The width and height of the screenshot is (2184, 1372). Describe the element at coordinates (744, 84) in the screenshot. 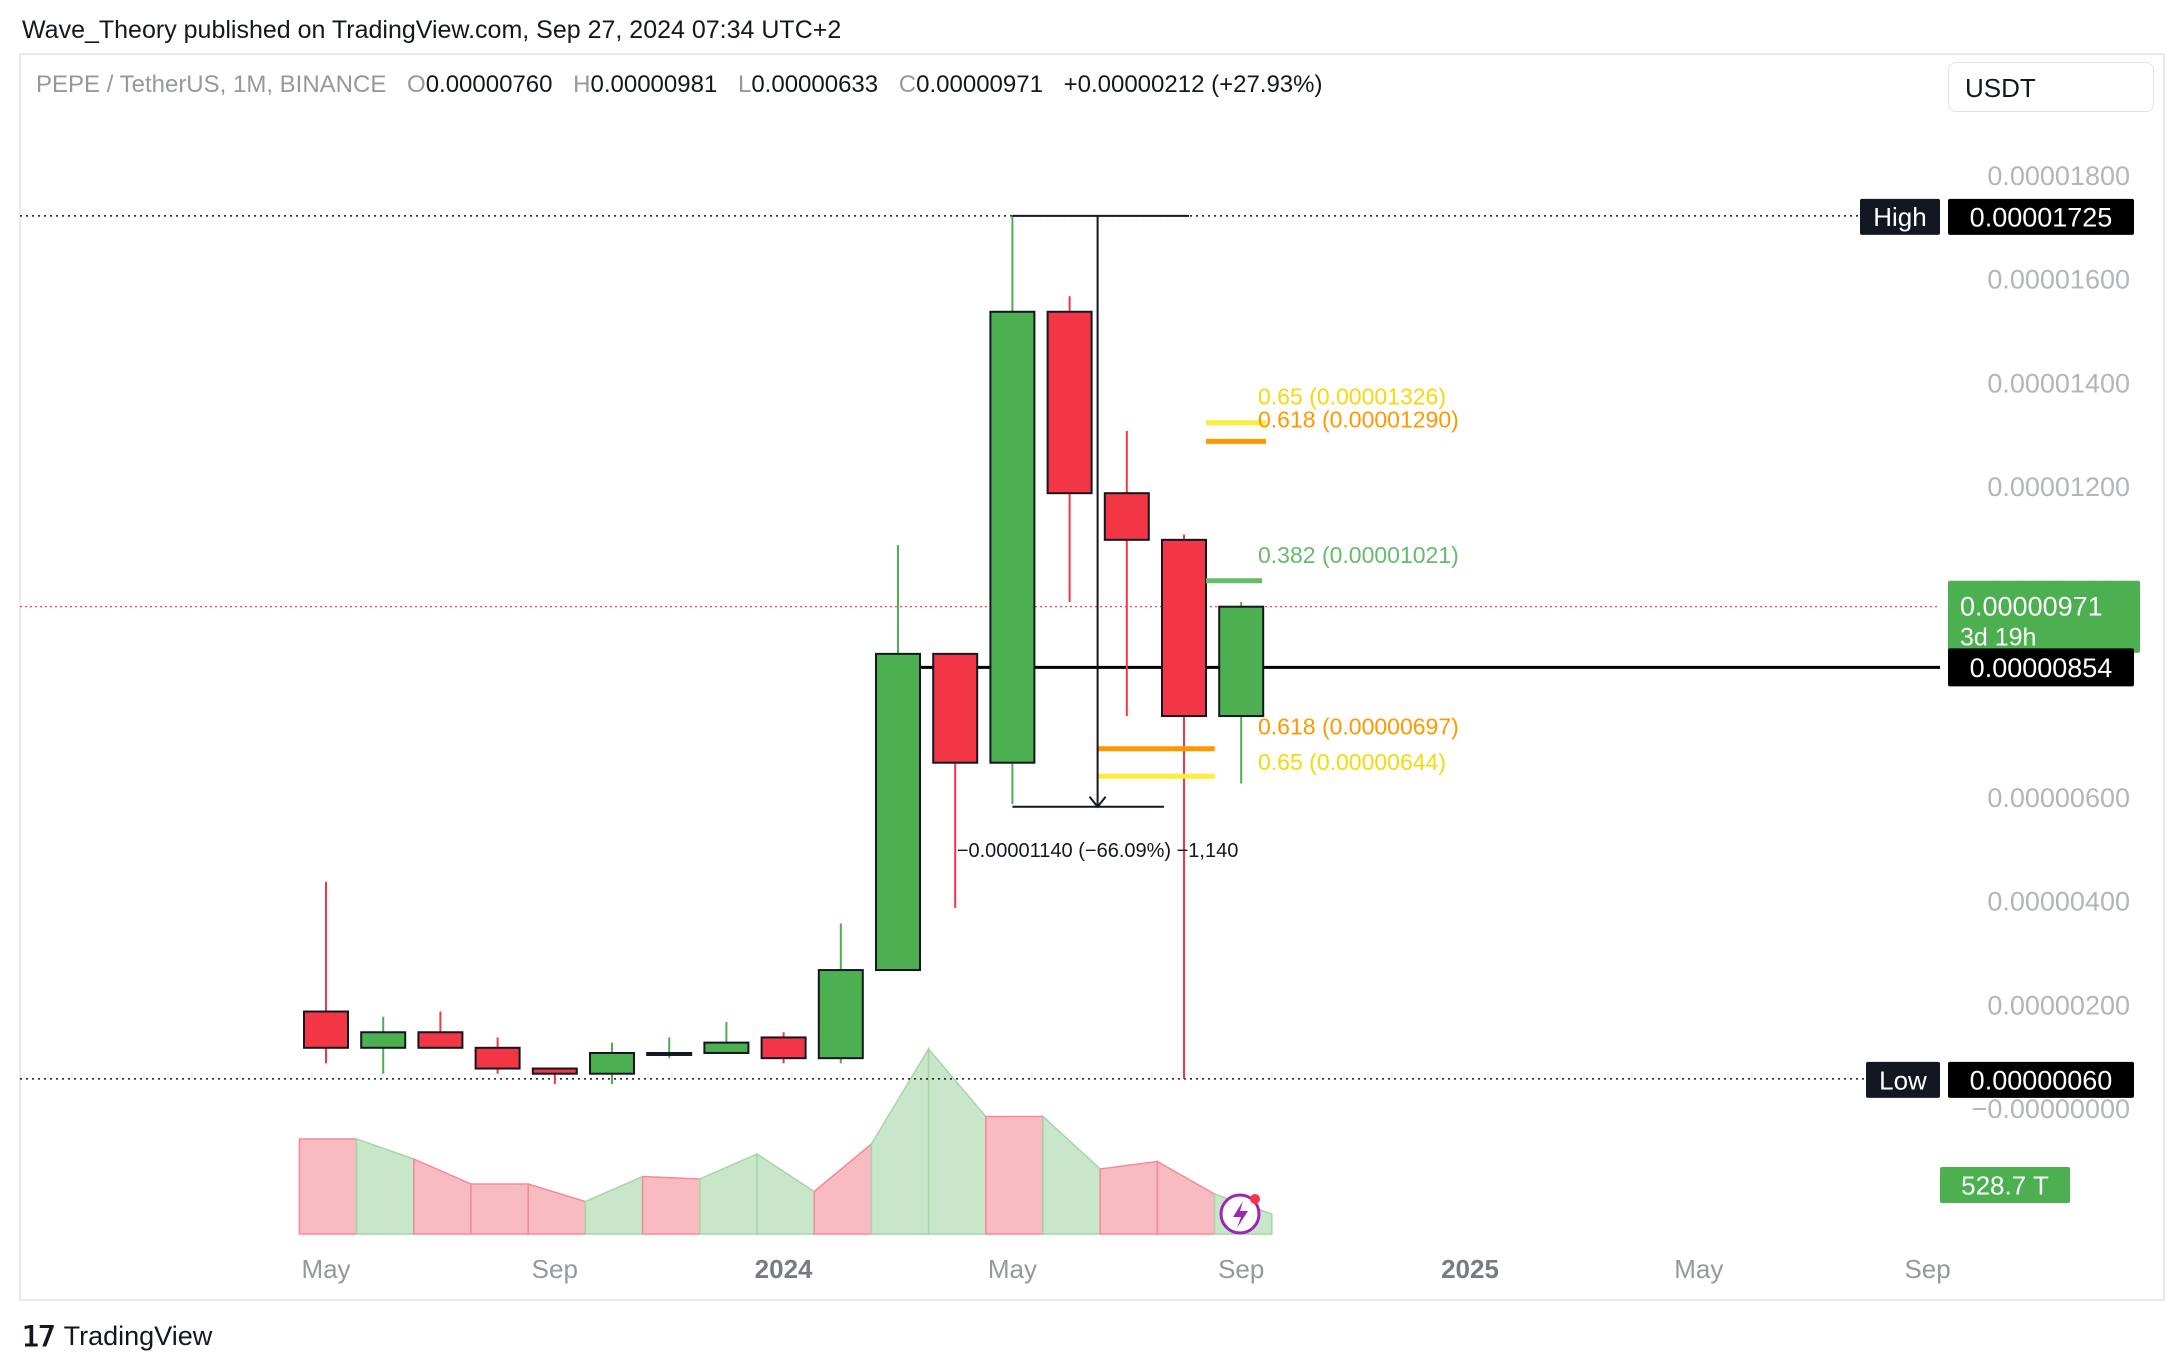

I see `low-key: L` at that location.